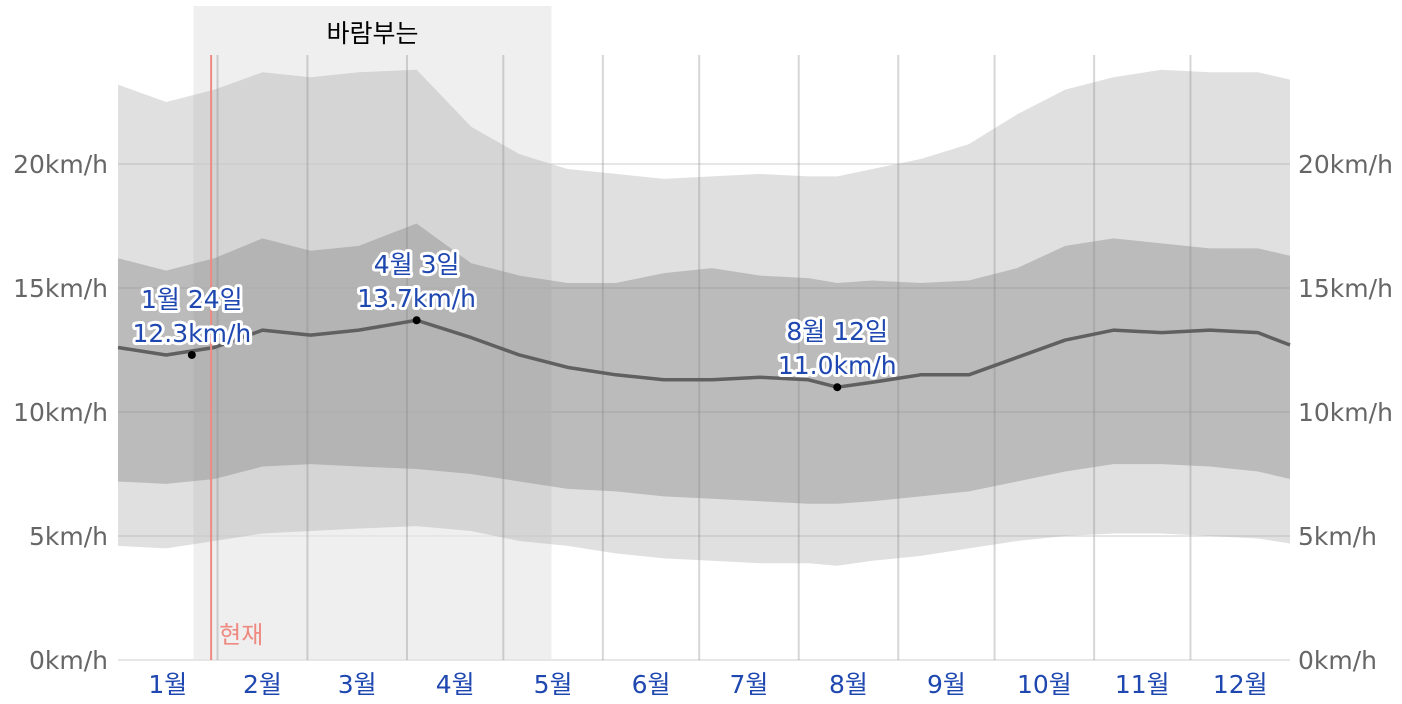  Describe the element at coordinates (1345, 412) in the screenshot. I see `y-tick-right-10: 10km/h` at that location.